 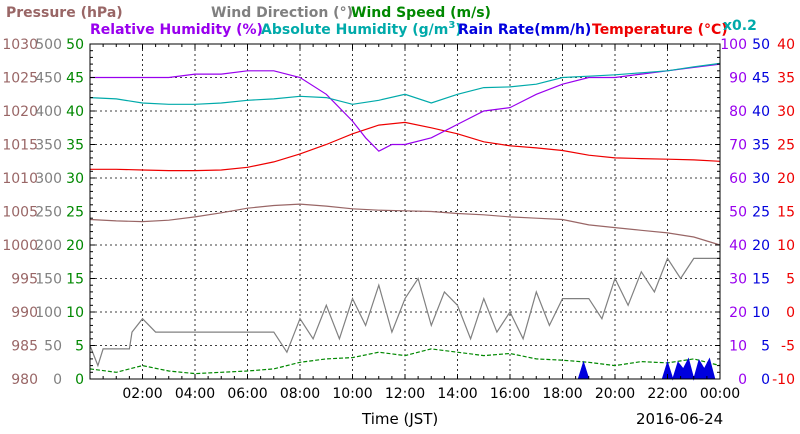 I want to click on x-tick-label: 18:00, so click(x=562, y=394).